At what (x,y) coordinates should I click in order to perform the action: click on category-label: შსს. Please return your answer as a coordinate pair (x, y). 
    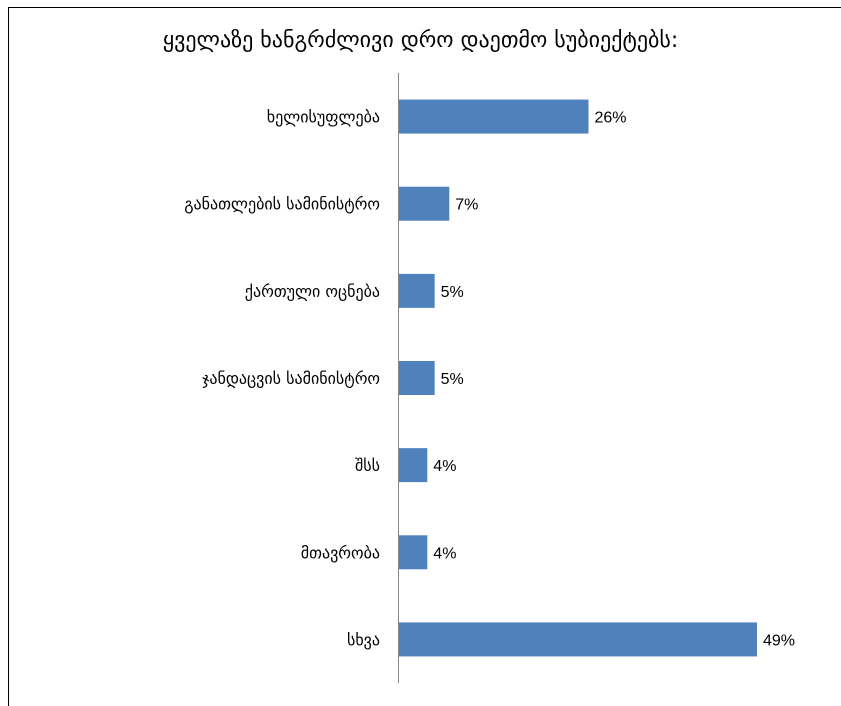
    Looking at the image, I should click on (367, 465).